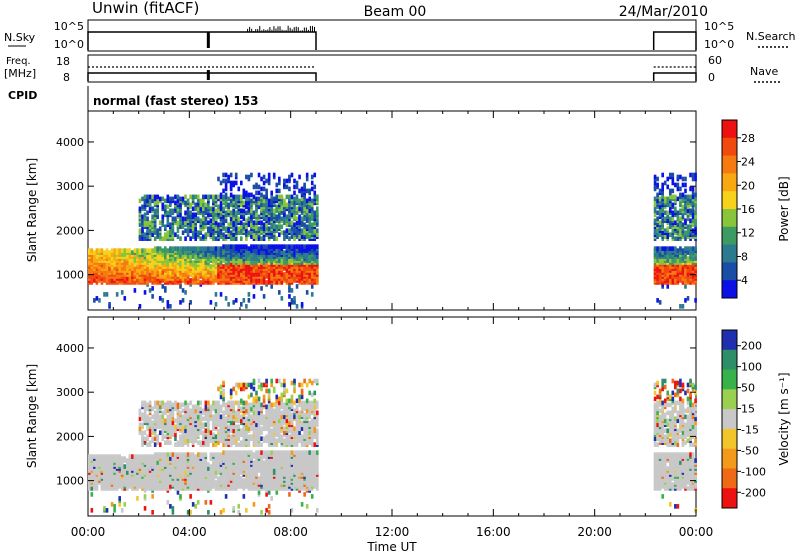 Image resolution: width=800 pixels, height=558 pixels. What do you see at coordinates (392, 532) in the screenshot?
I see `xtick-label: 12:00` at bounding box center [392, 532].